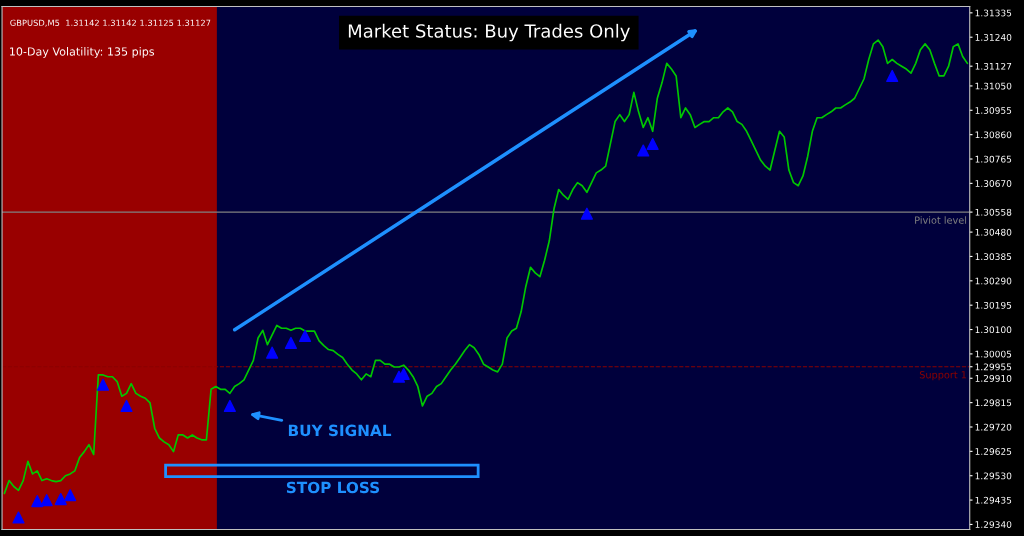 This screenshot has height=536, width=1024. Describe the element at coordinates (340, 430) in the screenshot. I see `annotation: BUY SIGNAL` at that location.